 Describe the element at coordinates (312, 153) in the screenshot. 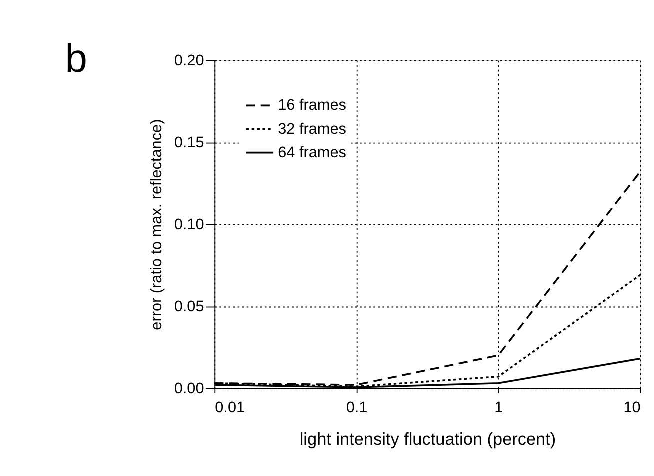

I see `legend-label: 64 frames` at that location.